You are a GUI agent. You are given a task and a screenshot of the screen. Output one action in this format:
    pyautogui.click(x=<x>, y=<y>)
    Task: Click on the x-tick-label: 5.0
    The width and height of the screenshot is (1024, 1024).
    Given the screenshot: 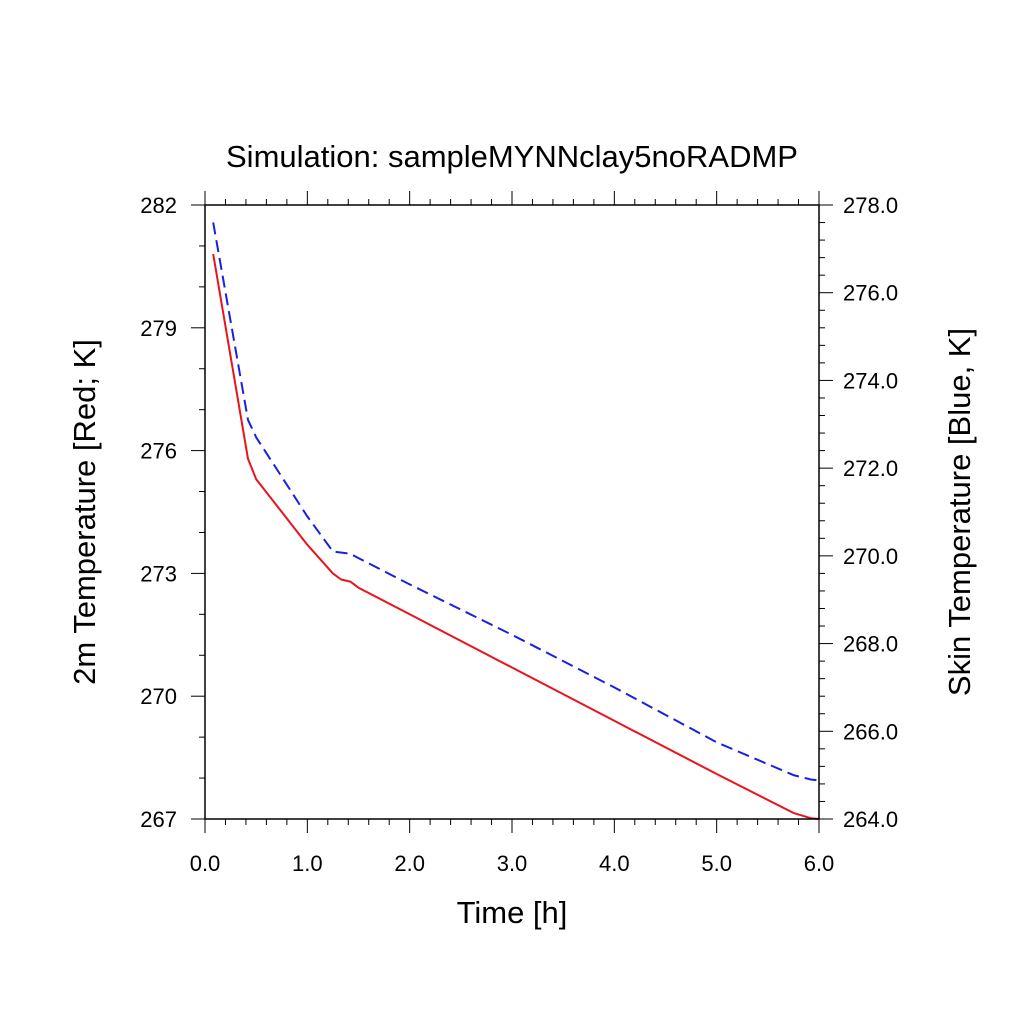 What is the action you would take?
    pyautogui.click(x=716, y=863)
    